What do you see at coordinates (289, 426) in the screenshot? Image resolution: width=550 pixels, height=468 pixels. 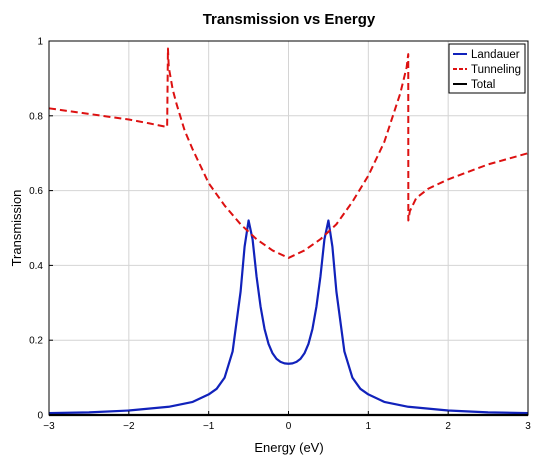 I see `x-tick-label: 0` at bounding box center [289, 426].